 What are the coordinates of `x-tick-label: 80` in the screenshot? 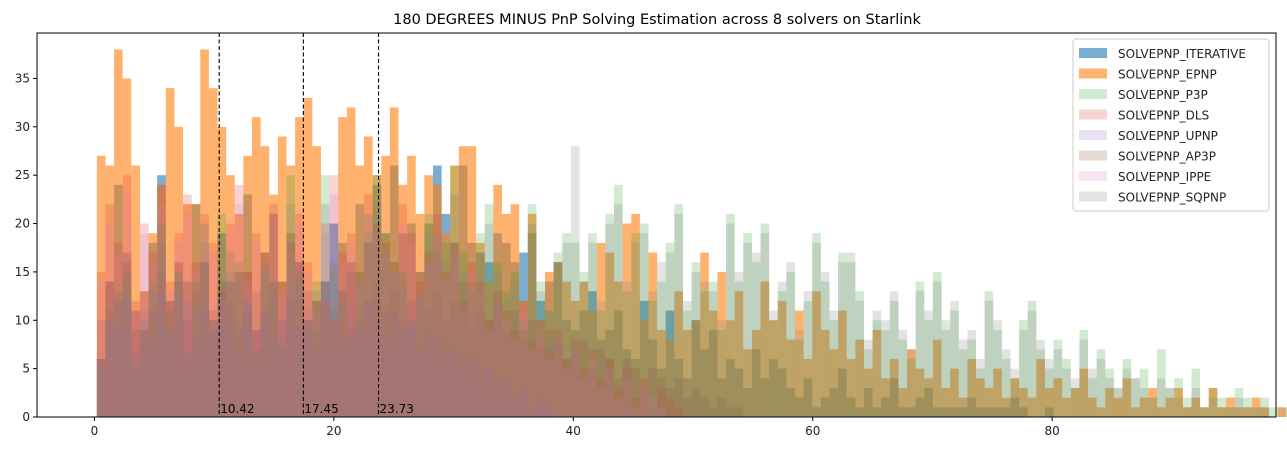 It's located at (1052, 431).